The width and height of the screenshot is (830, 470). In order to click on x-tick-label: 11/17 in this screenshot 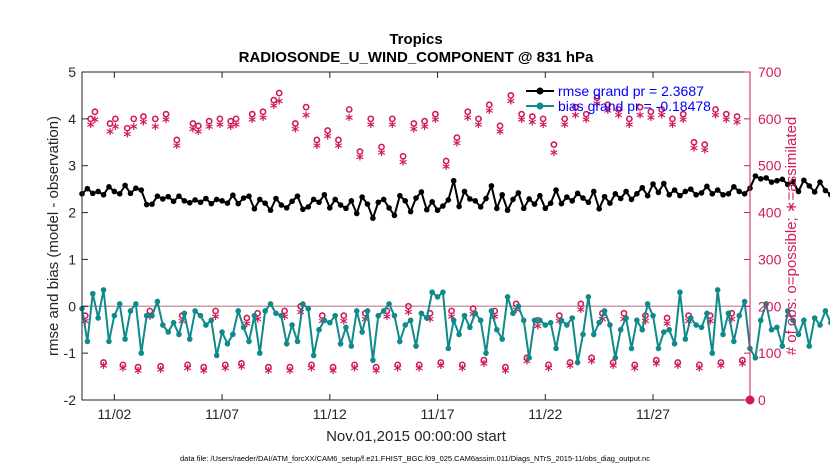, I will do `click(438, 414)`.